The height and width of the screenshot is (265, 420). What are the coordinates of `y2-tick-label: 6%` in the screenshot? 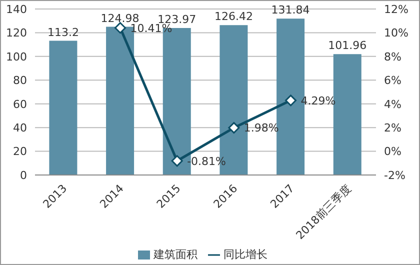 It's located at (393, 81).